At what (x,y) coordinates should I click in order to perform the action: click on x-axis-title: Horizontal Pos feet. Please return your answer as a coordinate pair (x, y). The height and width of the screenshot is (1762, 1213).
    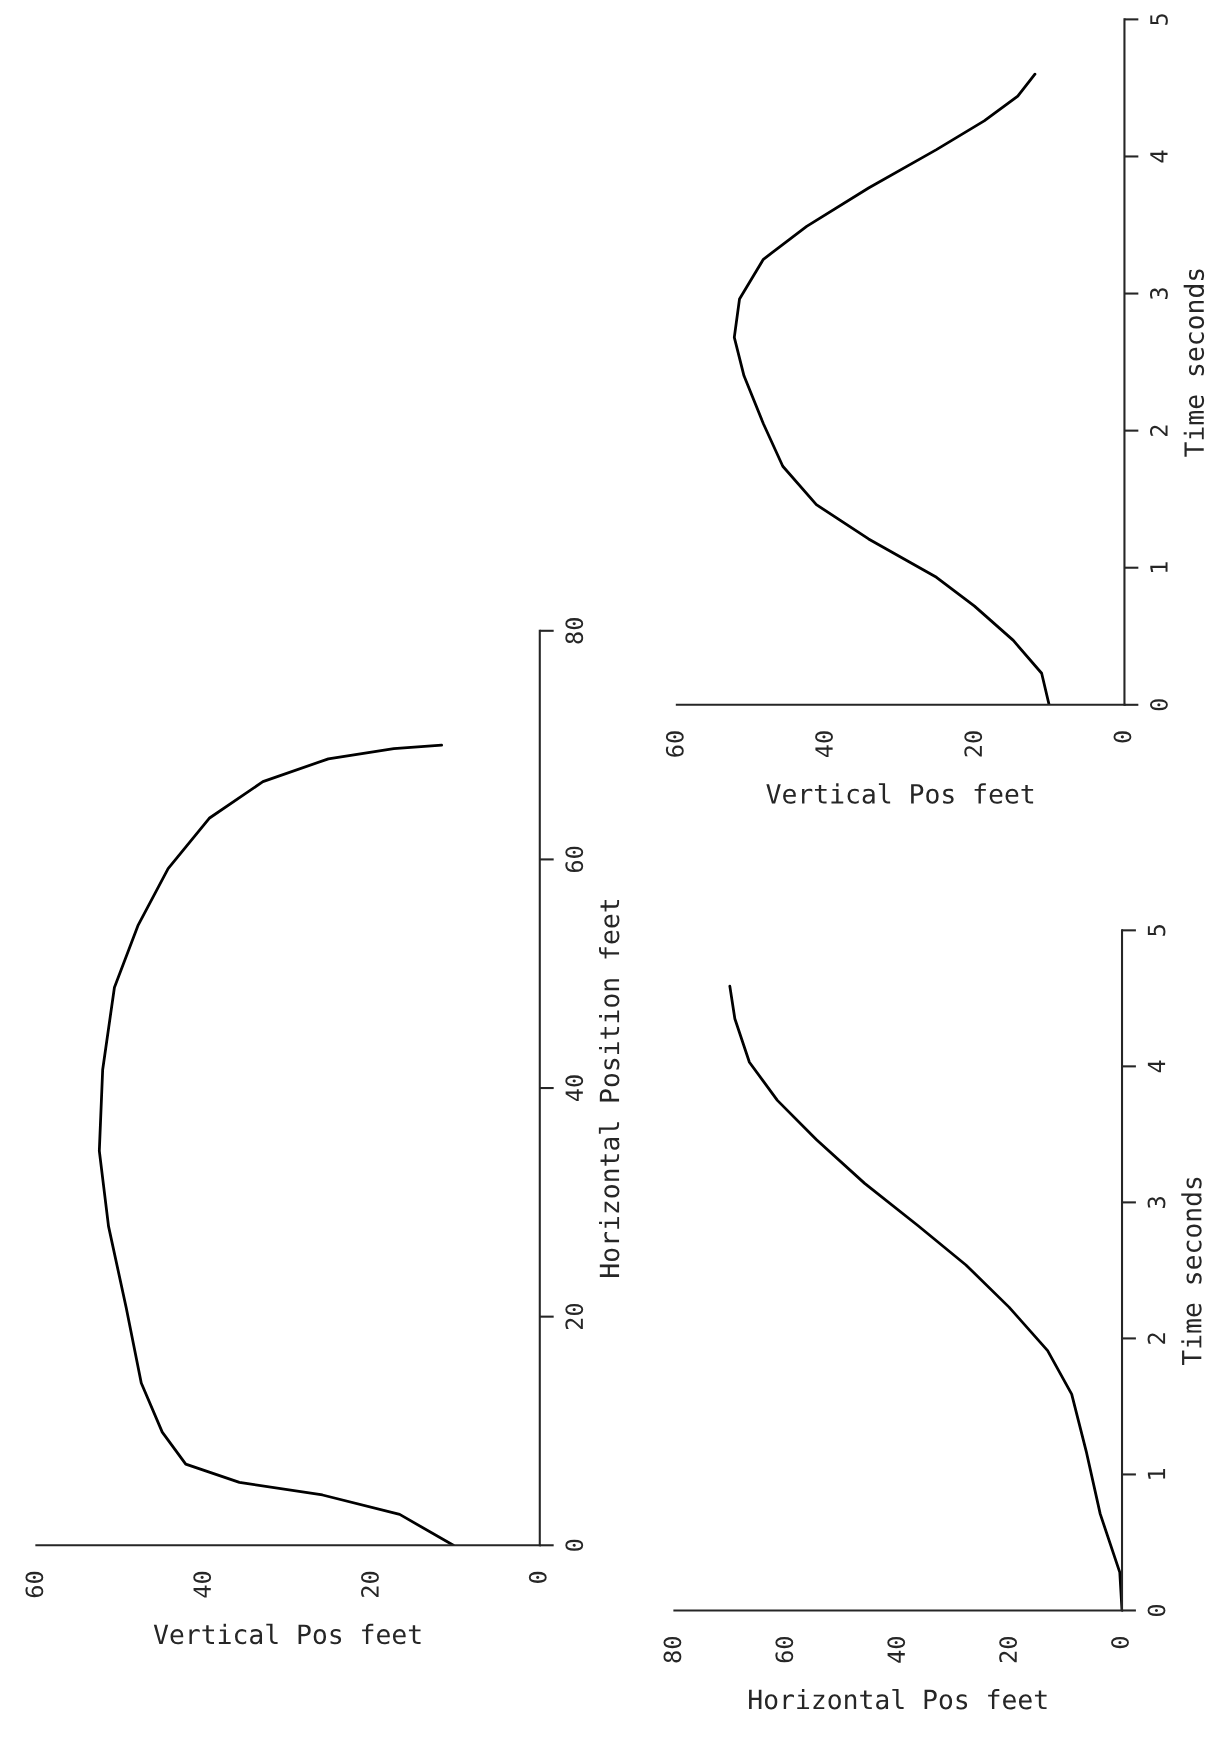
    Looking at the image, I should click on (898, 1699).